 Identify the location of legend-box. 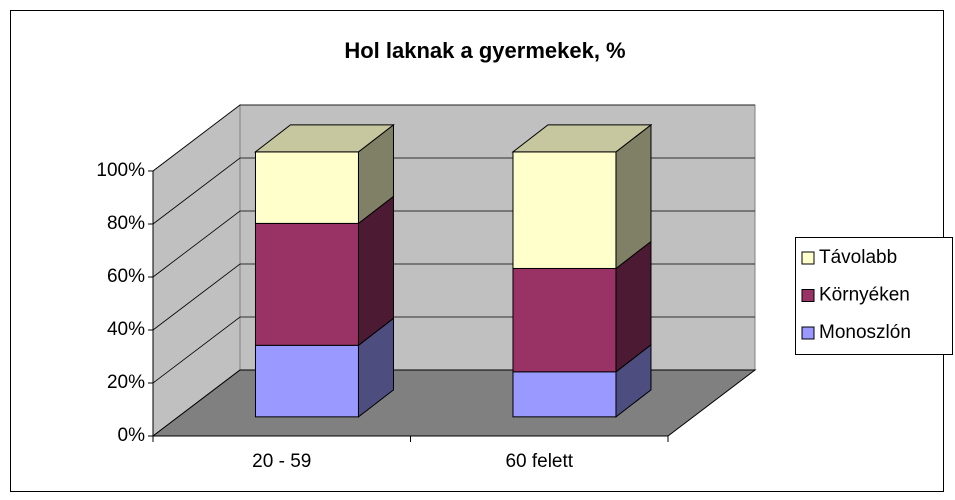
(874, 296).